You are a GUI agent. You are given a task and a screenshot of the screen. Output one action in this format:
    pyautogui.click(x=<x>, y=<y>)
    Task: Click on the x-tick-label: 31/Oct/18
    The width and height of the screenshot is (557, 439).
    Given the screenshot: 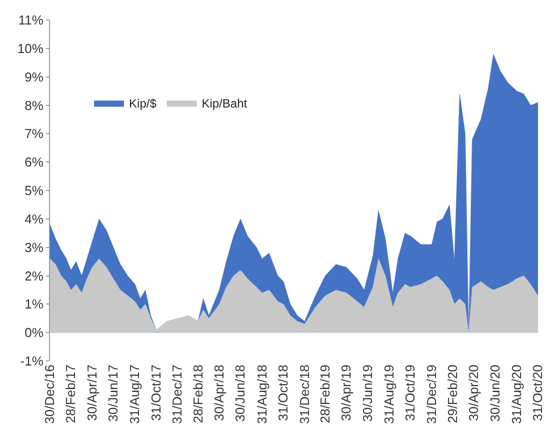 What is the action you would take?
    pyautogui.click(x=283, y=392)
    